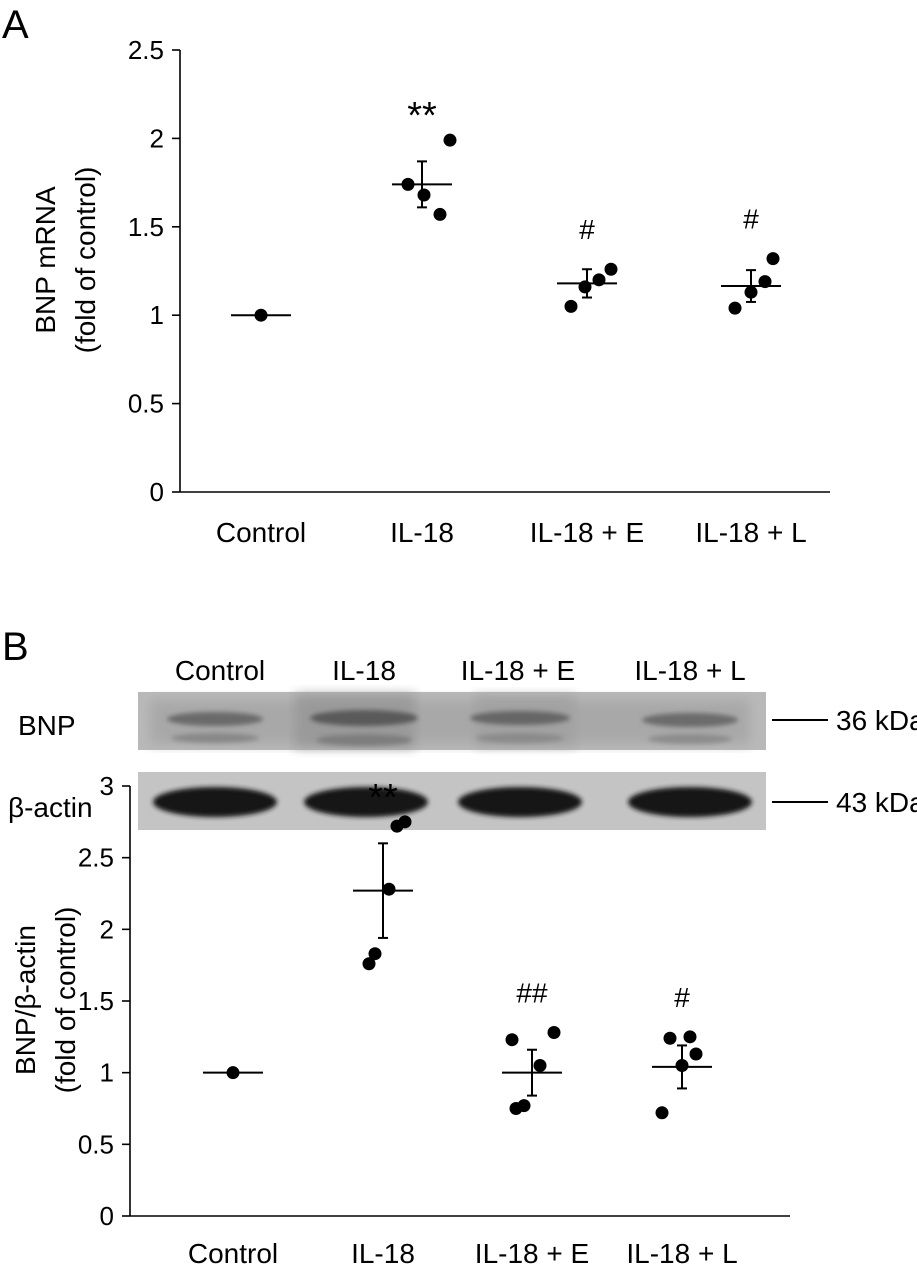  What do you see at coordinates (452, 721) in the screenshot?
I see `blot-strip-bnp` at bounding box center [452, 721].